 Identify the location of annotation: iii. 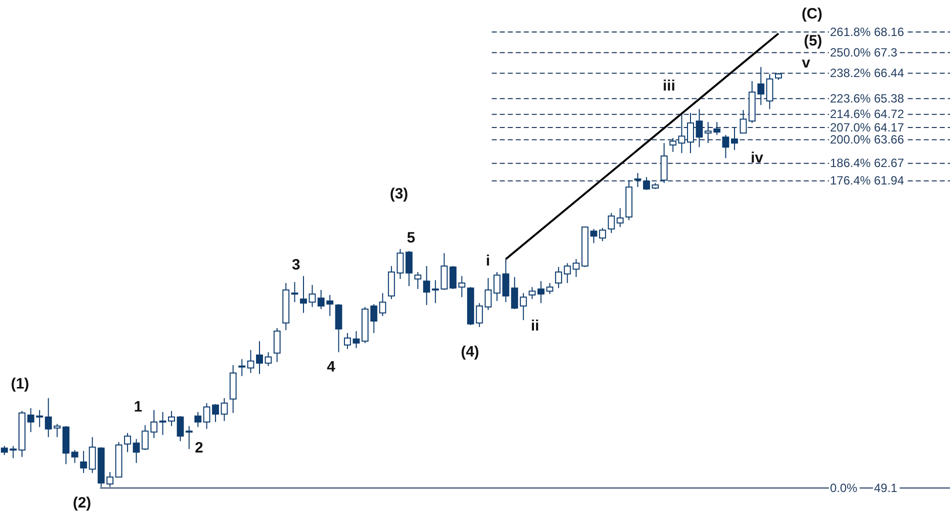
(669, 85).